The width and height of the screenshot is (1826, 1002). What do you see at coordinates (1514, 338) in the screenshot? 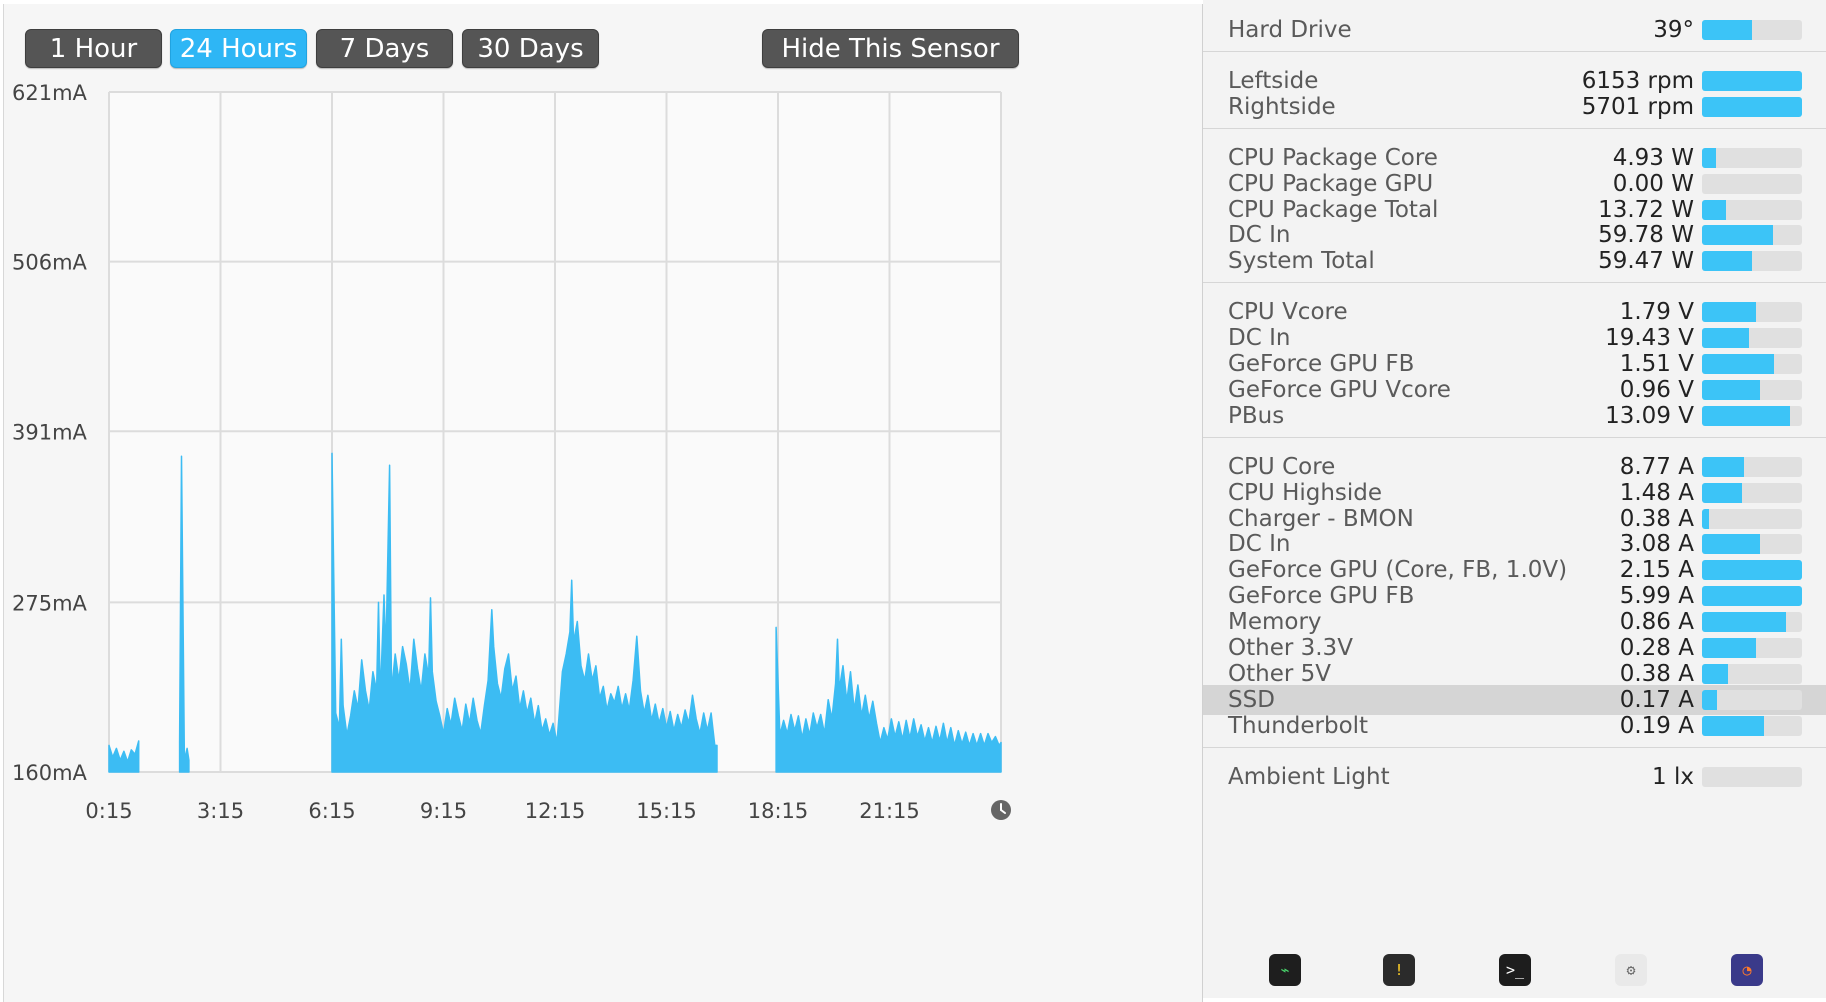
I see `sensor-row: DC In 19.43 V` at bounding box center [1514, 338].